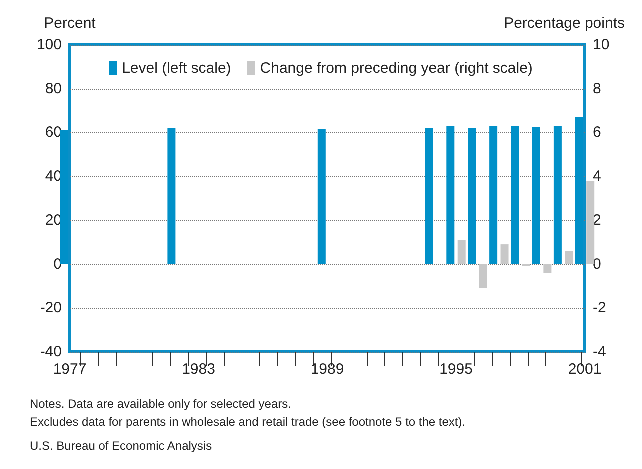 The width and height of the screenshot is (642, 469). Describe the element at coordinates (597, 133) in the screenshot. I see `y2-tick-label: 6` at that location.